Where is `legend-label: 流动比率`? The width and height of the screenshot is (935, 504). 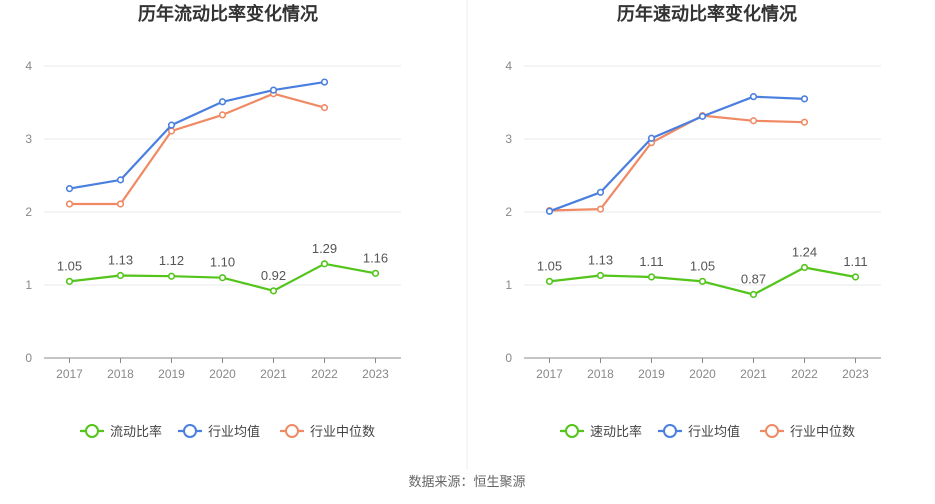
legend-label: 流动比率 is located at coordinates (136, 431).